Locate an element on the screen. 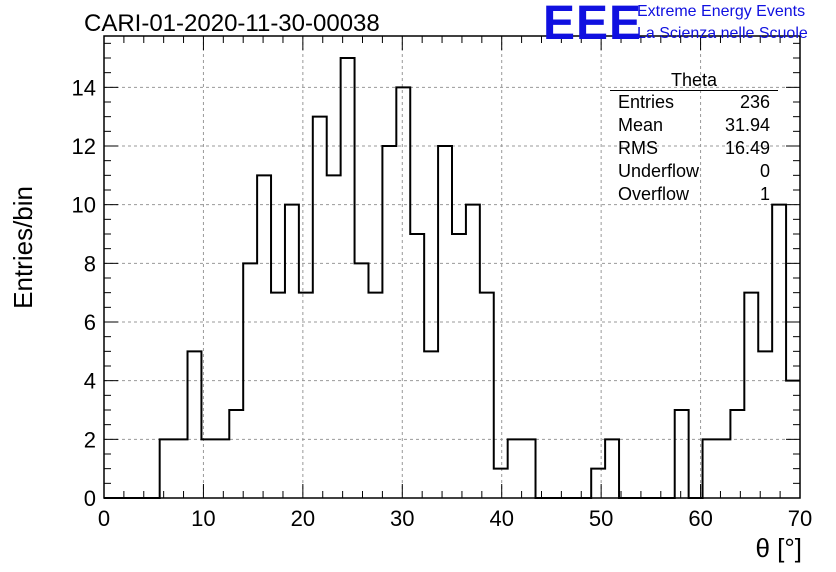 The width and height of the screenshot is (836, 572). x-tick-label: 40 is located at coordinates (501, 518).